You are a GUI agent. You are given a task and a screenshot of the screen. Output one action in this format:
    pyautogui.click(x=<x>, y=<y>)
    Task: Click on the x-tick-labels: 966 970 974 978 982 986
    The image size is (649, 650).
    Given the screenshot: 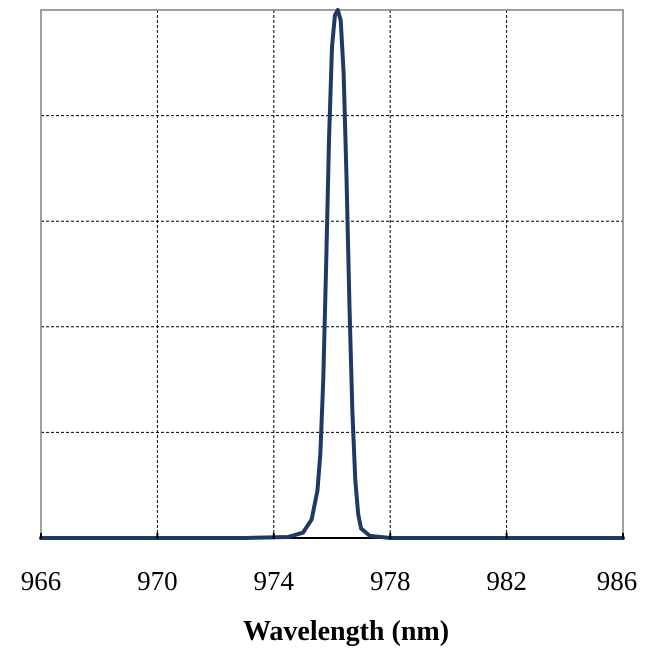 What is the action you would take?
    pyautogui.click(x=329, y=564)
    